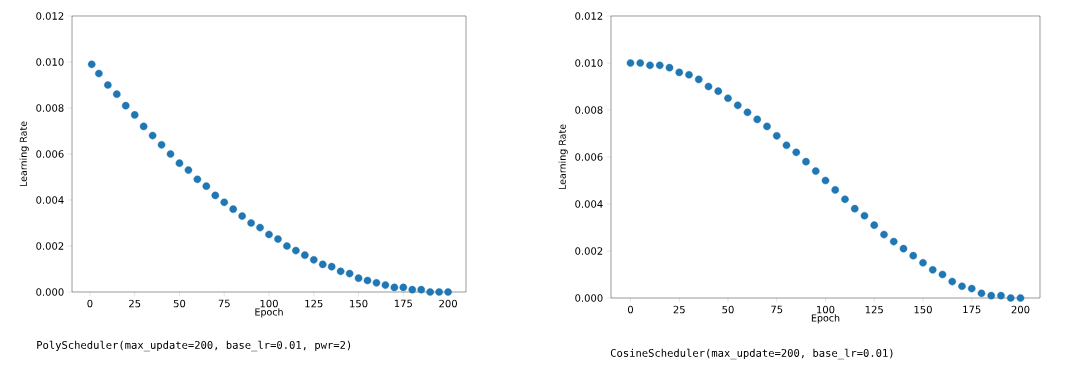 The height and width of the screenshot is (367, 1069). I want to click on y-axis-title: Learning Rate, so click(563, 157).